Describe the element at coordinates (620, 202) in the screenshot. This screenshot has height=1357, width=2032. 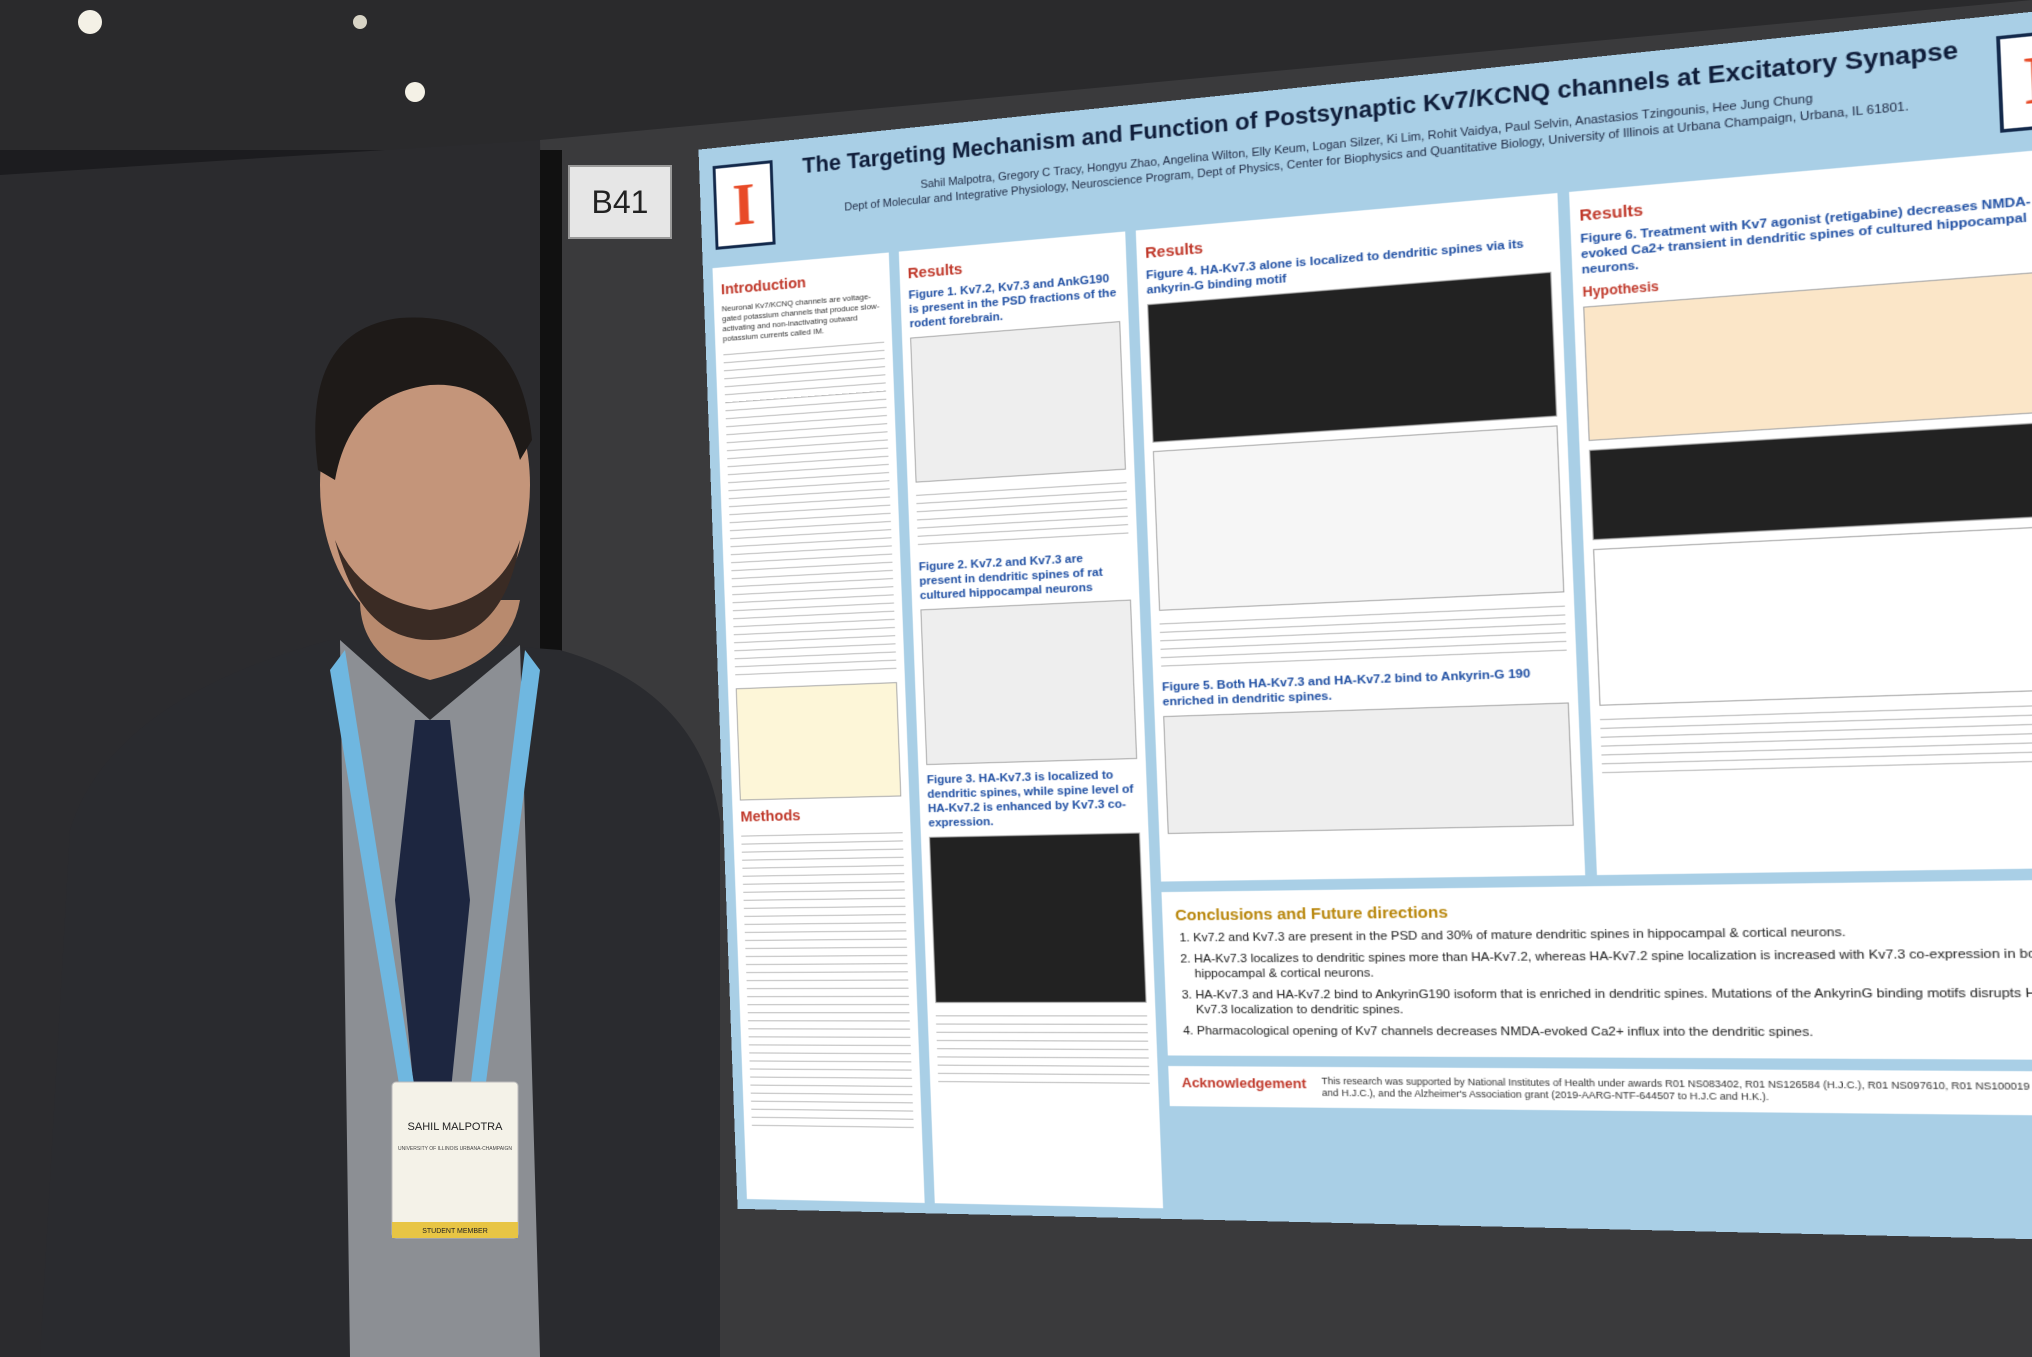
I see `board-label: B41` at that location.